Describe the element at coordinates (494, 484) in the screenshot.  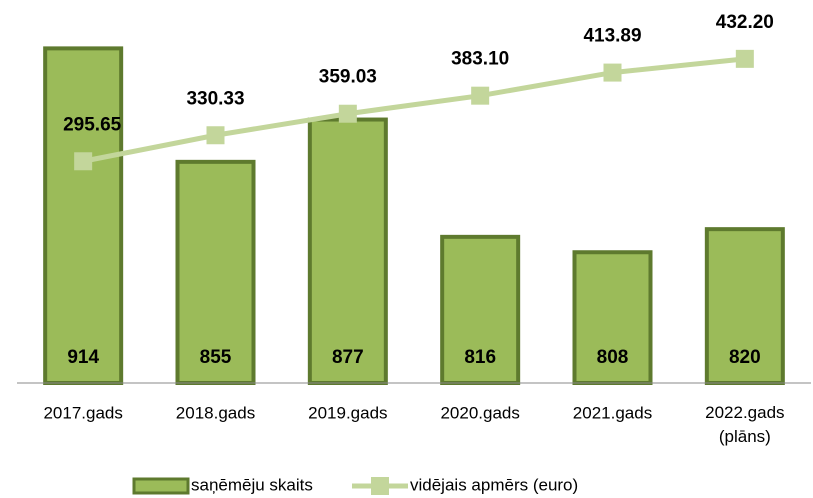
I see `legend-label: vidējais apmērs (euro)` at that location.